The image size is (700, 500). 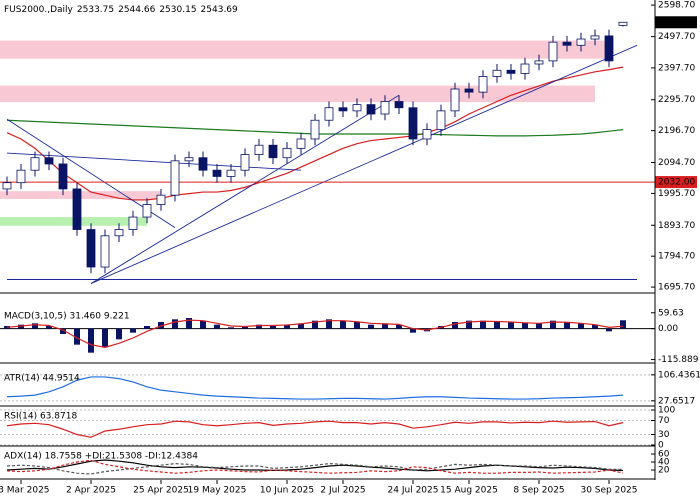 I want to click on indicator-header: ATR(14) 44.9514, so click(x=42, y=379).